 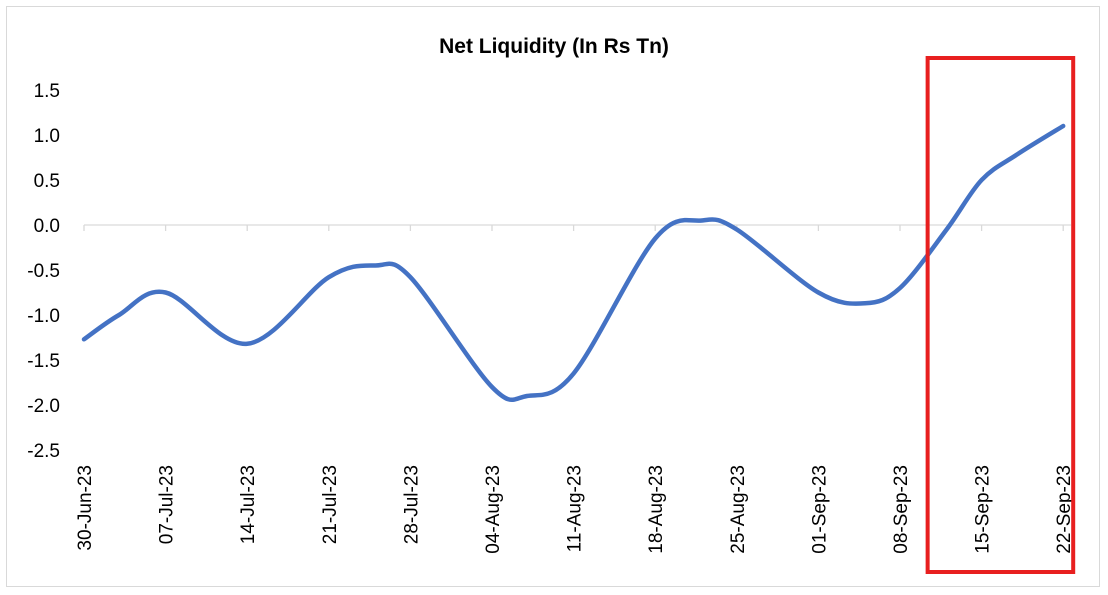 What do you see at coordinates (330, 504) in the screenshot?
I see `x-tick-label: 21-Jul-23` at bounding box center [330, 504].